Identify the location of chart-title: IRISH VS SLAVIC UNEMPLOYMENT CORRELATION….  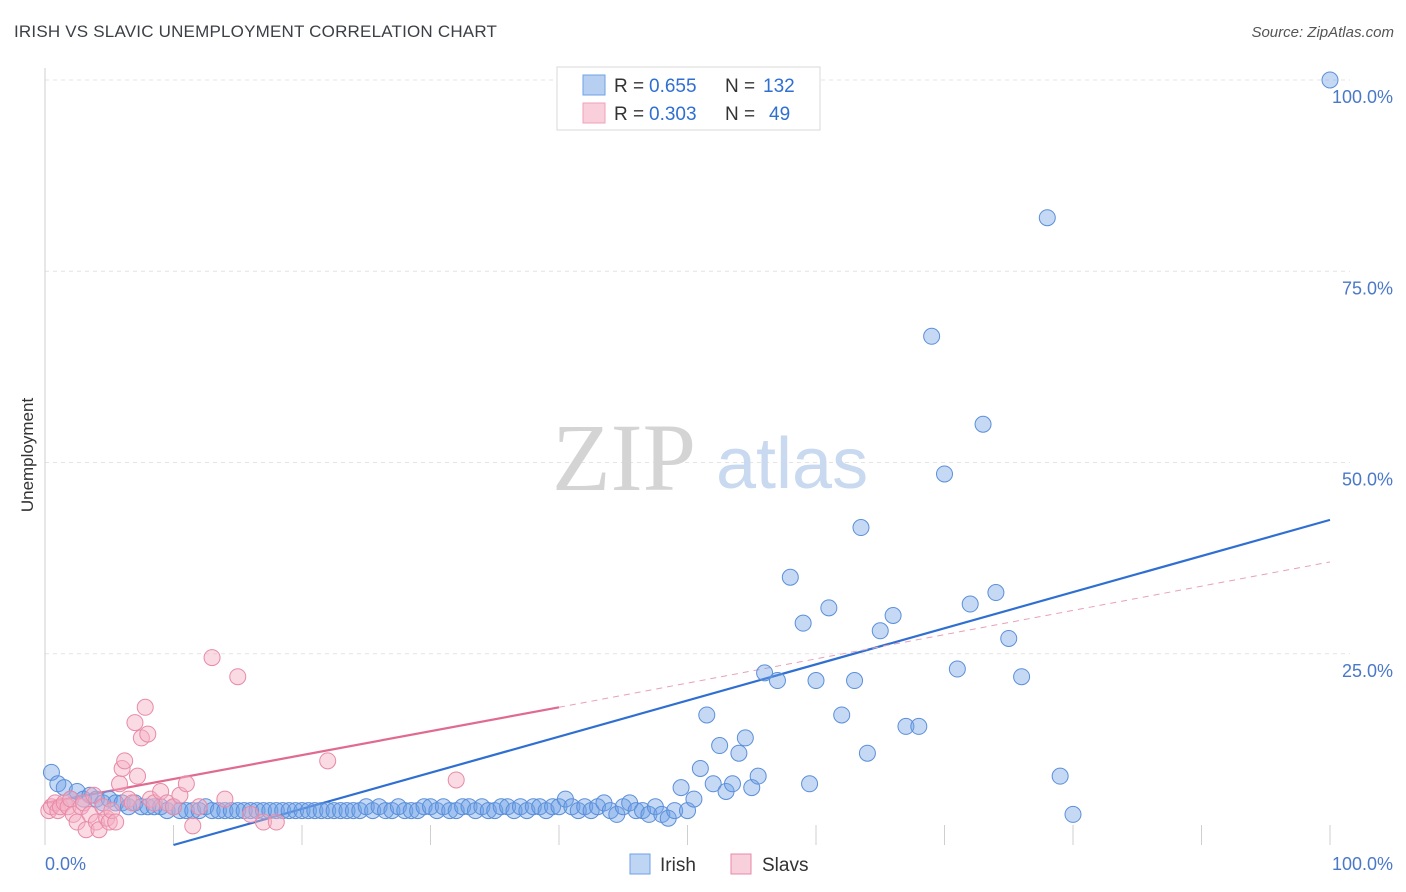
(256, 31).